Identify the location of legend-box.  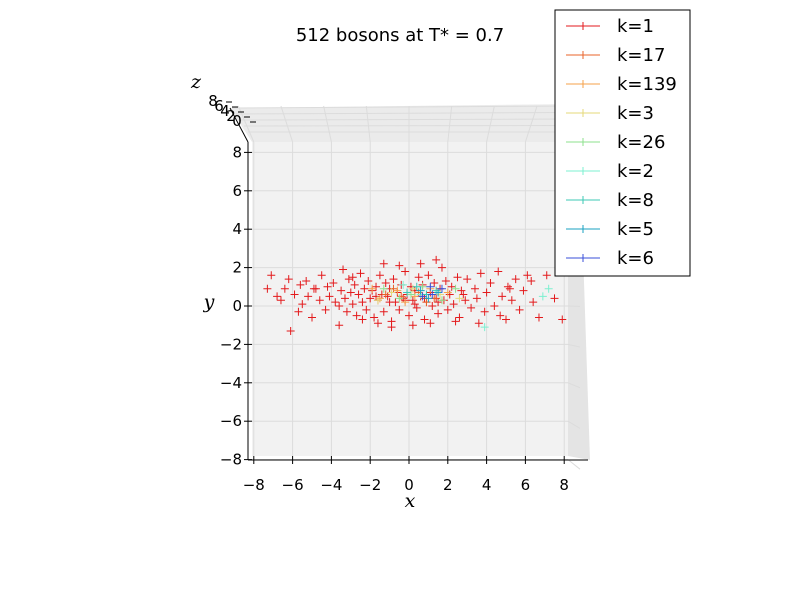
(622, 143).